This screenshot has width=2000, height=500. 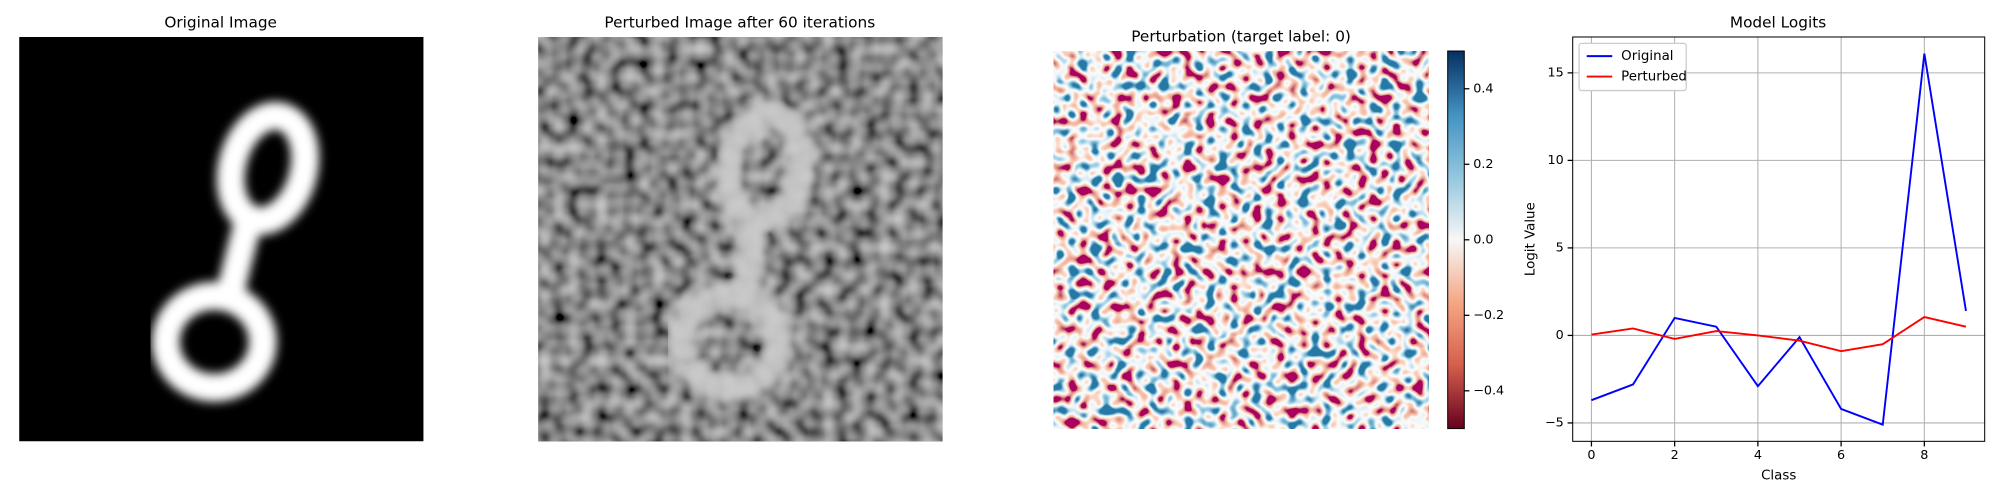 What do you see at coordinates (1591, 455) in the screenshot?
I see `x-tick-label: 0` at bounding box center [1591, 455].